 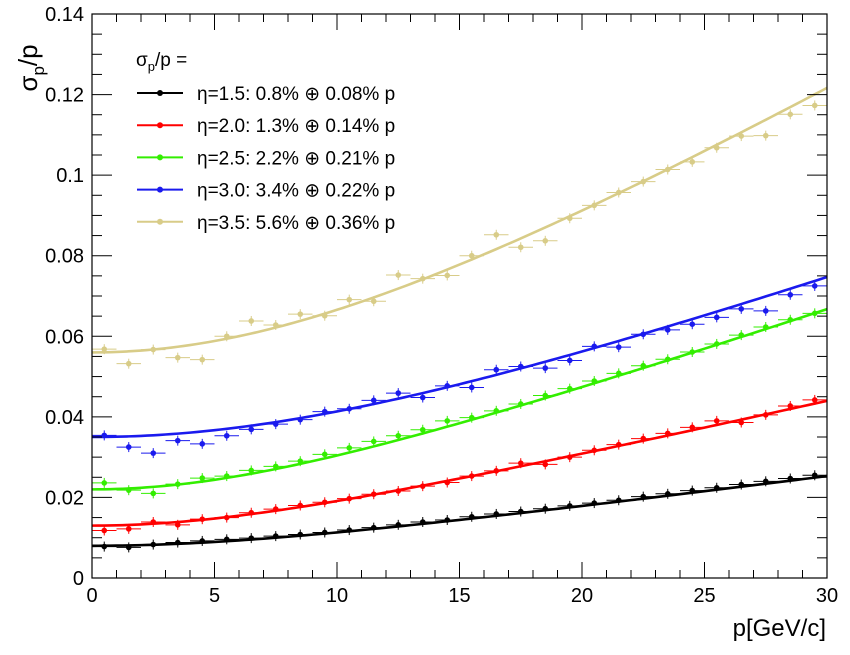 I want to click on legend-label: η=1.5: 0.8% ⊕ 0.08% p, so click(x=296, y=94).